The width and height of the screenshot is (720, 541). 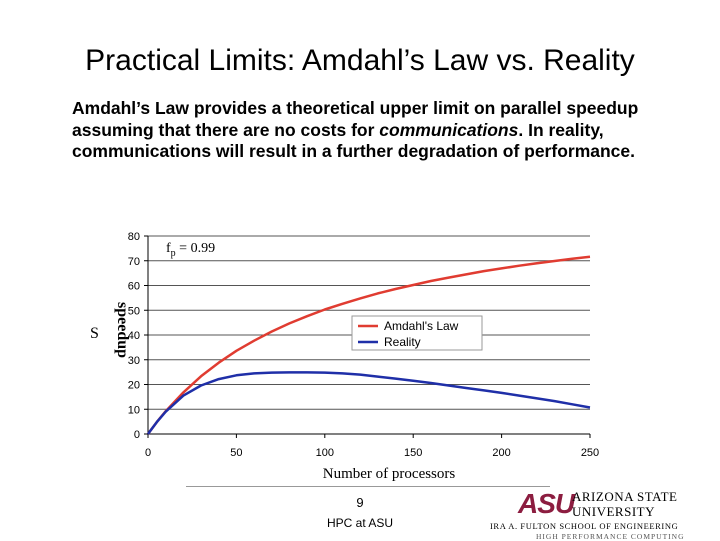 What do you see at coordinates (402, 342) in the screenshot?
I see `legend-label-reality: Reality` at bounding box center [402, 342].